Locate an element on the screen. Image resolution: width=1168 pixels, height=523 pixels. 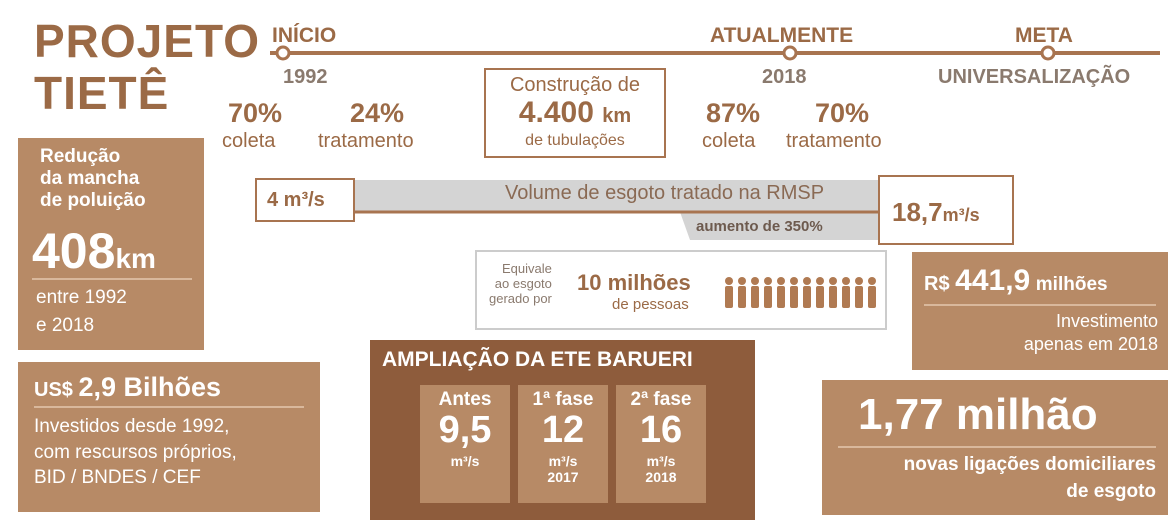
investment-2018-unit: milhões is located at coordinates (1071, 284).